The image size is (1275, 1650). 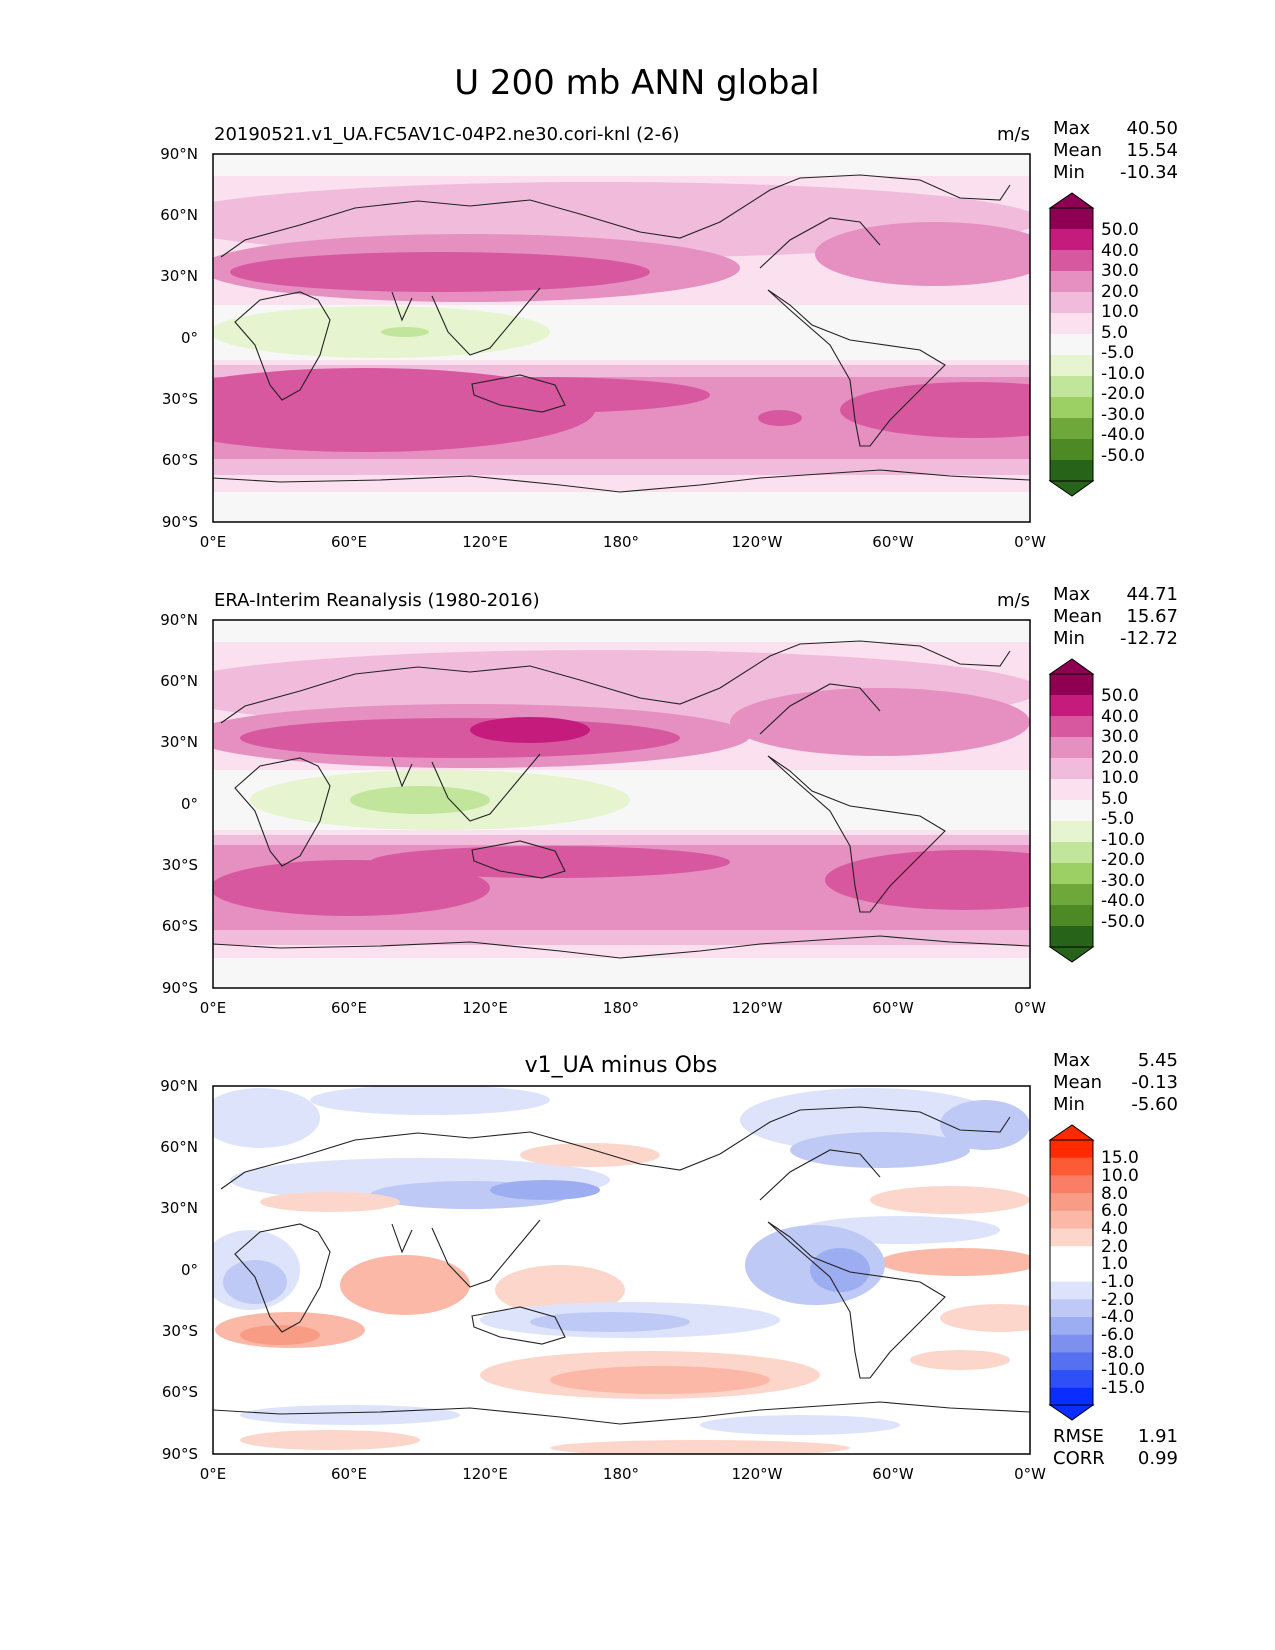 What do you see at coordinates (1123, 1388) in the screenshot?
I see `colorbar-tick-label: -15.0` at bounding box center [1123, 1388].